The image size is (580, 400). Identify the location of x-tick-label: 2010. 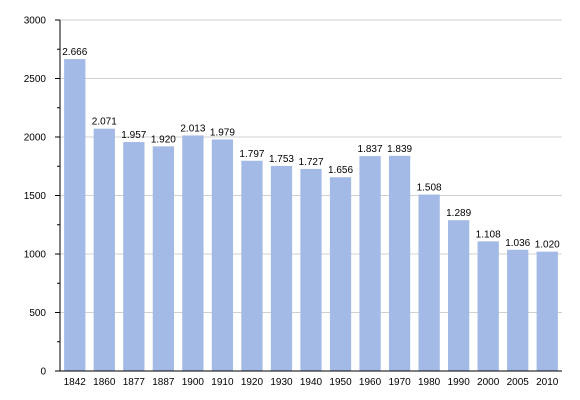
(547, 382).